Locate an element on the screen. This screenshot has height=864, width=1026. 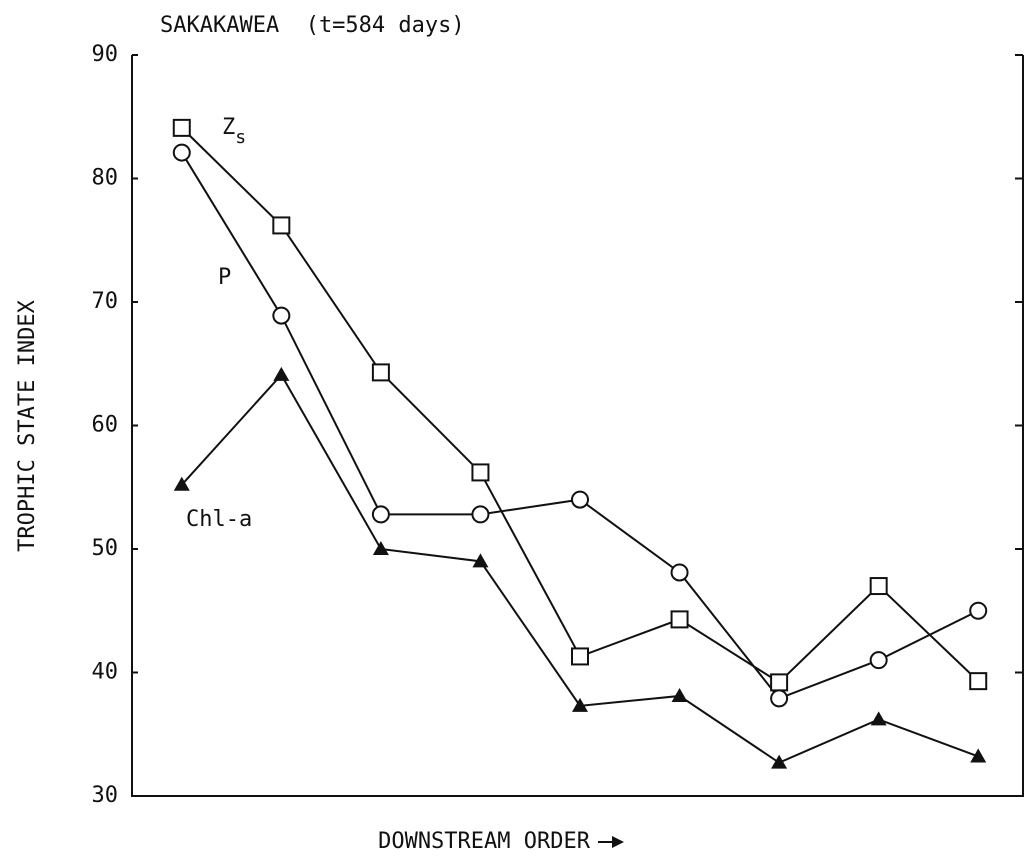
series-label: Chl-a is located at coordinates (219, 519).